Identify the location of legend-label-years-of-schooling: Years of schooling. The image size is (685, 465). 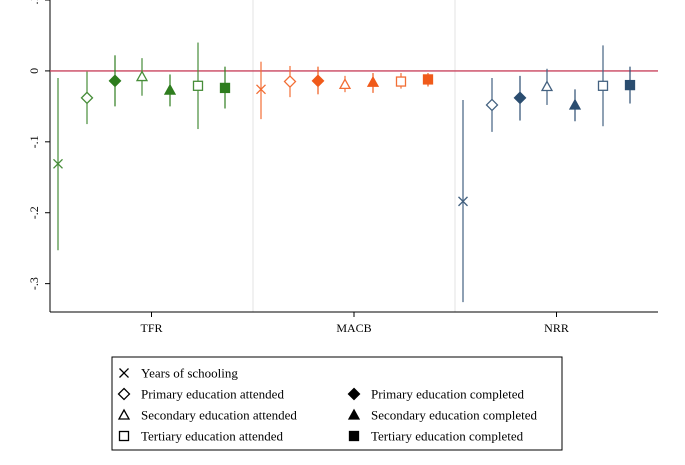
(189, 373).